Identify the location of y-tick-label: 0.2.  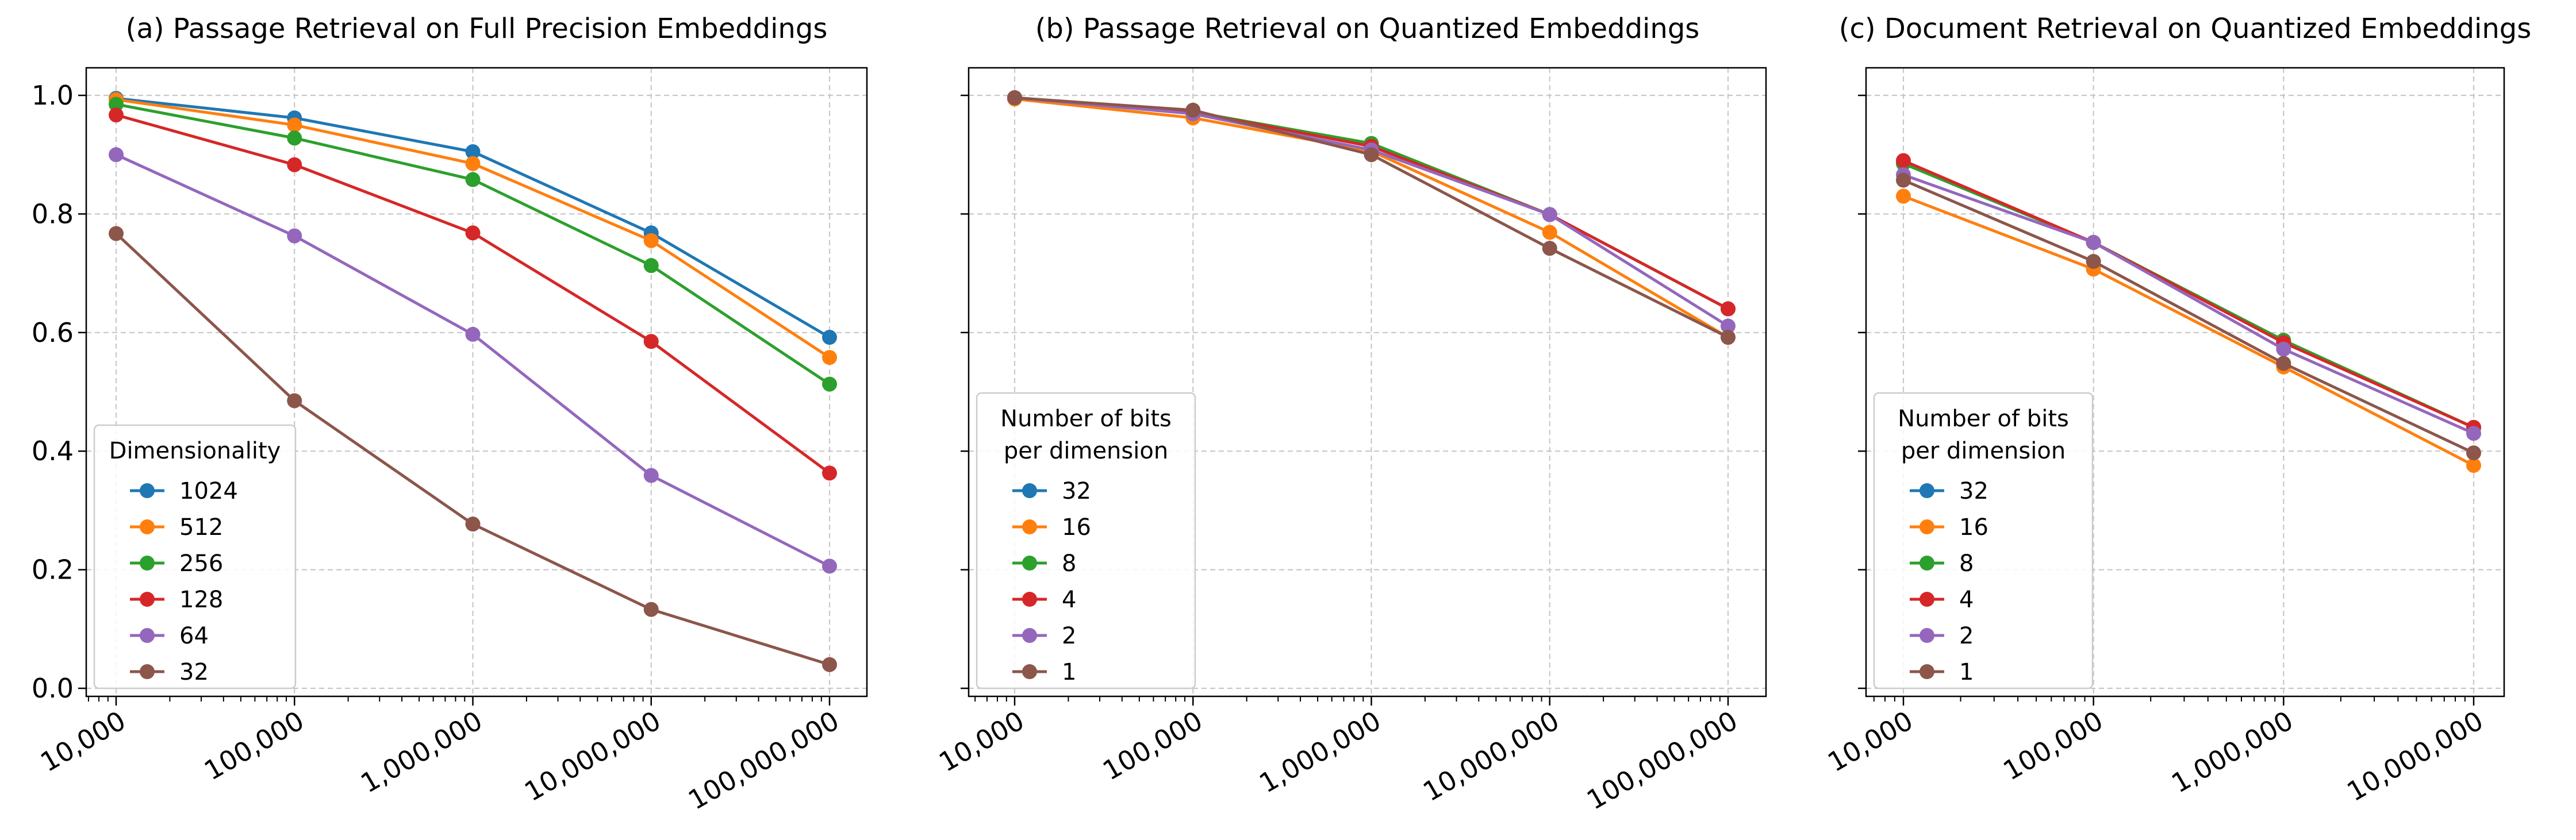
(53, 570).